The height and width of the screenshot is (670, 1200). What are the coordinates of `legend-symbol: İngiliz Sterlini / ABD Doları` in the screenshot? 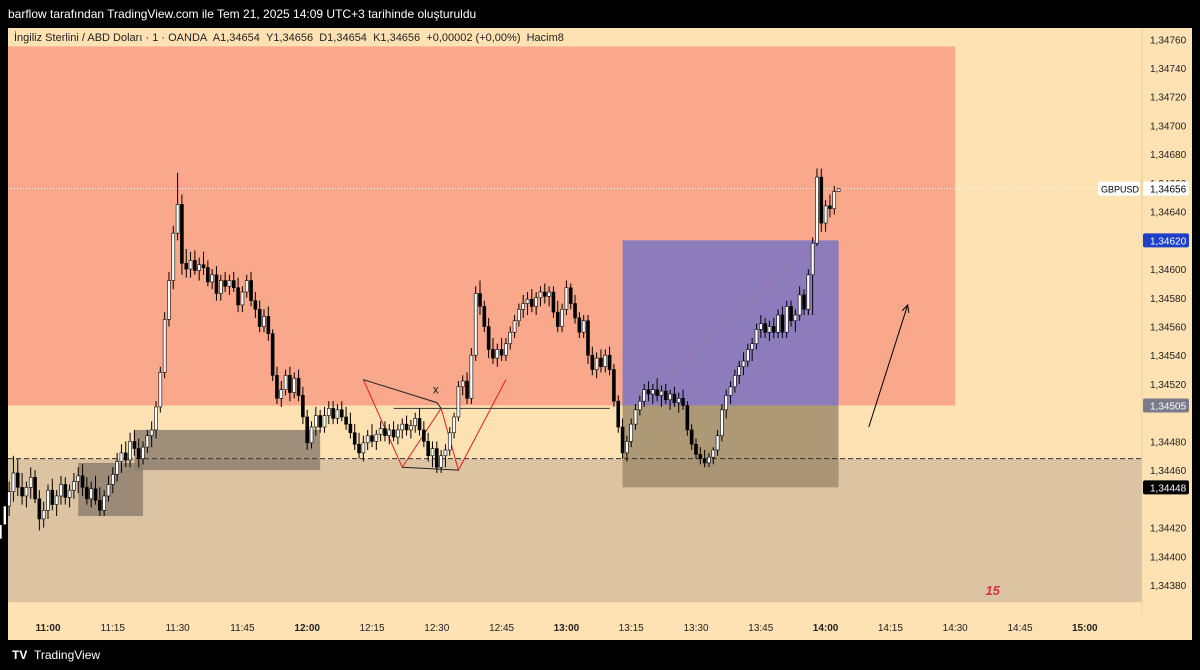 It's located at (78, 38).